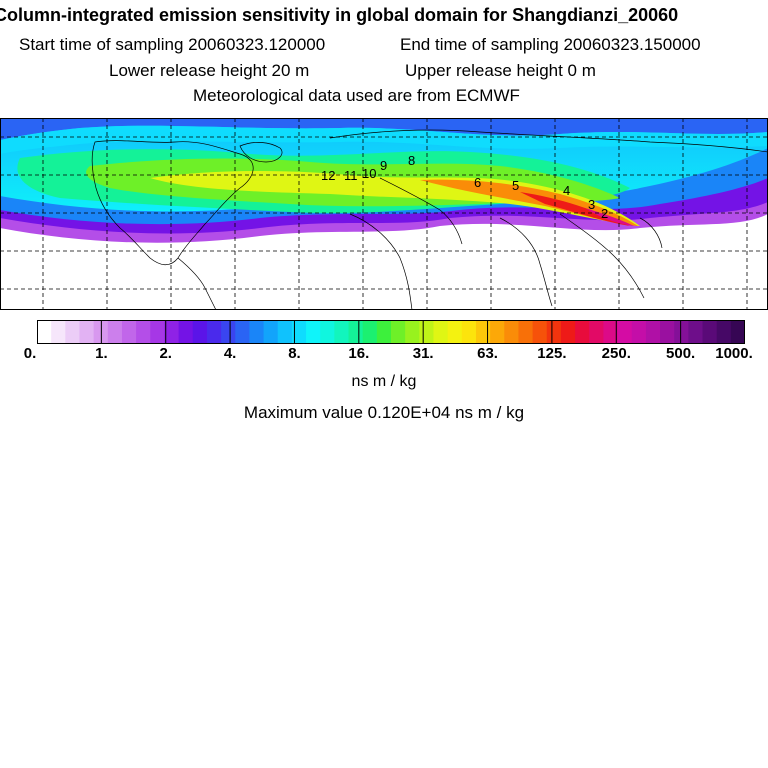 Image resolution: width=768 pixels, height=768 pixels. Describe the element at coordinates (515, 185) in the screenshot. I see `contour-label: 5` at that location.